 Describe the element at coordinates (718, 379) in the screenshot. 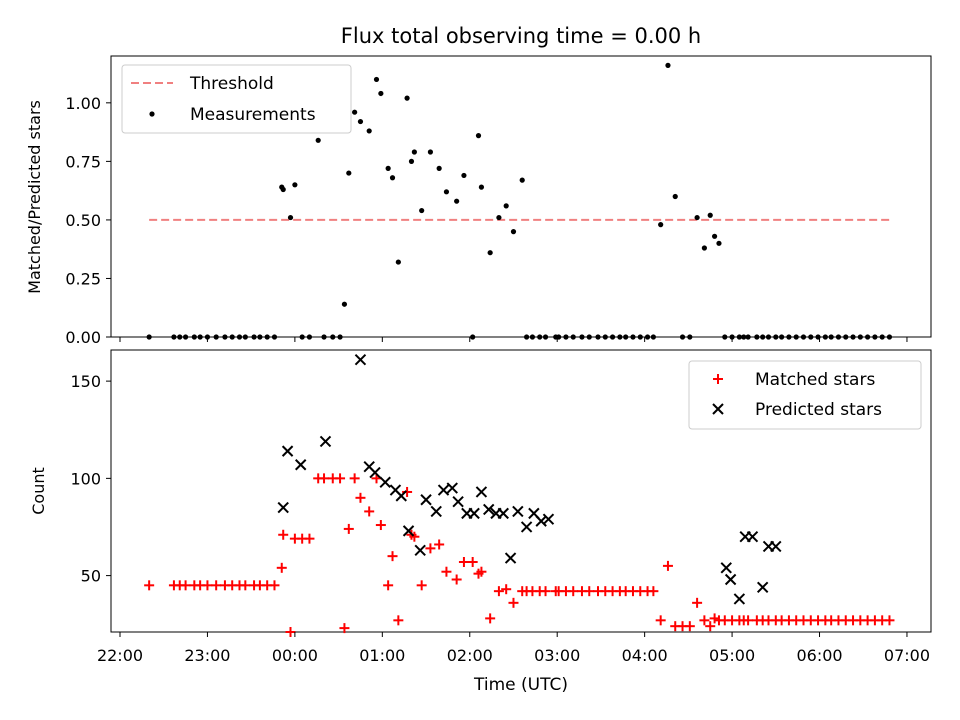

I see `matched-legend-swatch` at that location.